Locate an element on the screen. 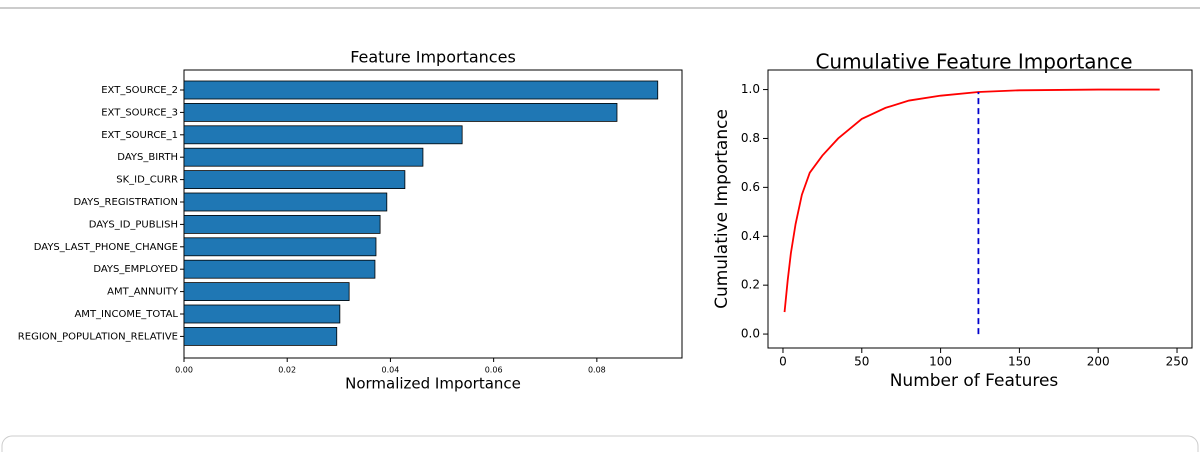 This screenshot has width=1200, height=452. x-tick-label: 0.02 is located at coordinates (287, 370).